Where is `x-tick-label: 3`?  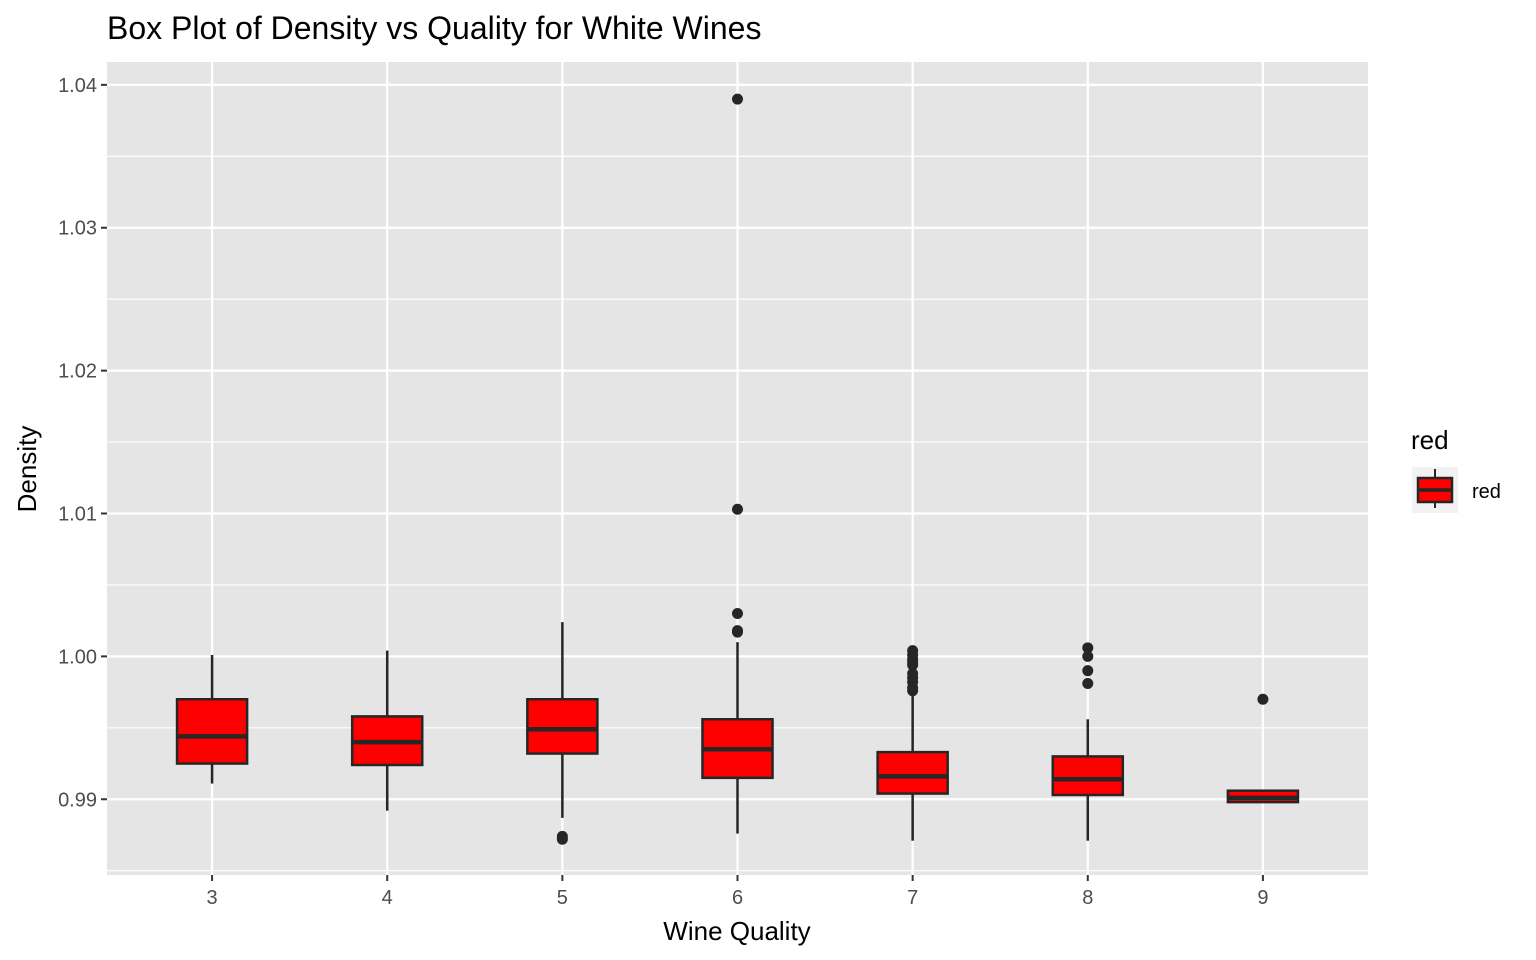 x-tick-label: 3 is located at coordinates (212, 898).